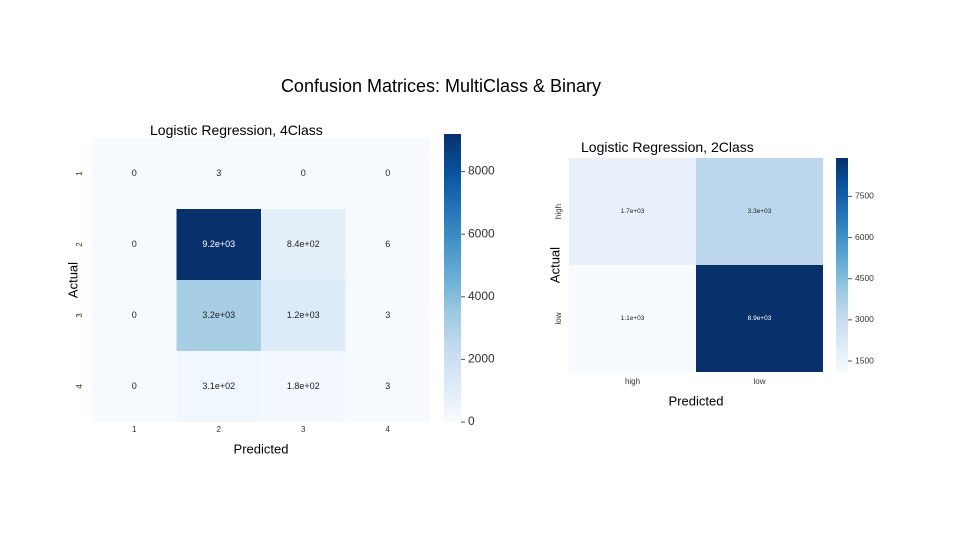 This screenshot has width=960, height=540. I want to click on x-tick-label: 4, so click(388, 429).